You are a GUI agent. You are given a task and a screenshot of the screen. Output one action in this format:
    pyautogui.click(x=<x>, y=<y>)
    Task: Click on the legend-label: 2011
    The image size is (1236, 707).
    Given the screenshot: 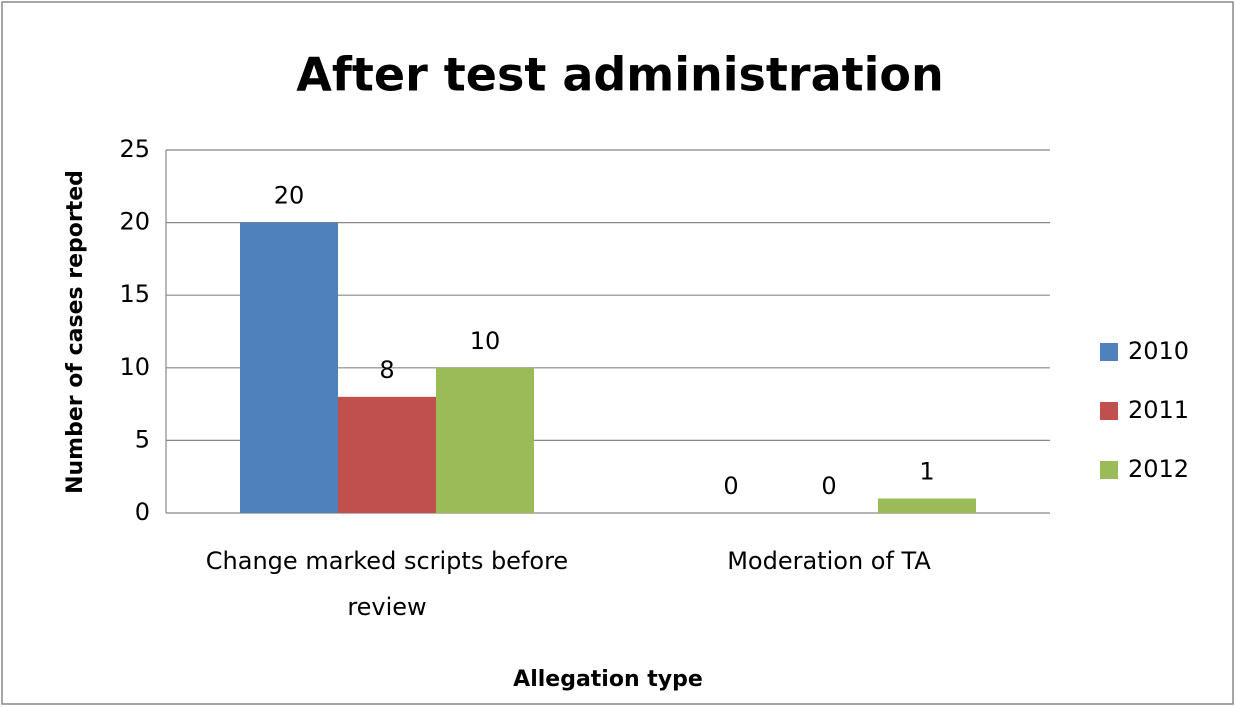 What is the action you would take?
    pyautogui.click(x=1158, y=410)
    